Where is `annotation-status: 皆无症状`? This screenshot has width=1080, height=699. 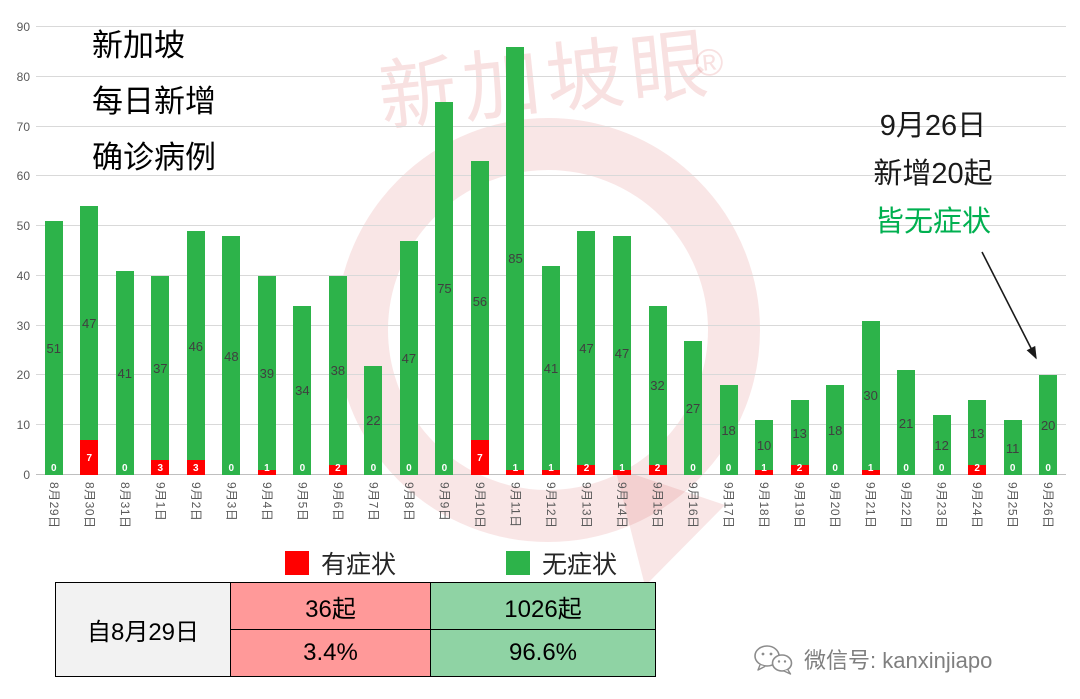
annotation-status: 皆无症状 is located at coordinates (932, 222).